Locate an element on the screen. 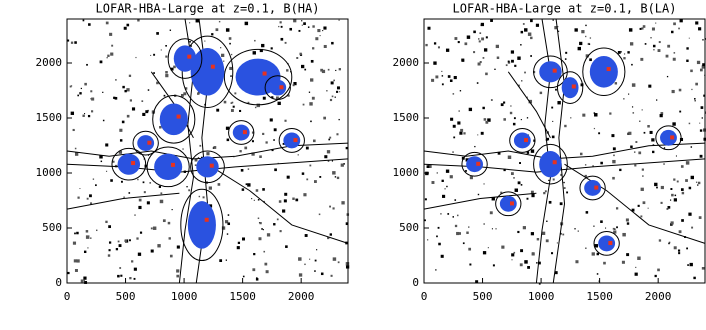 The width and height of the screenshot is (706, 330). x-tick-label: 1000 is located at coordinates (184, 296).